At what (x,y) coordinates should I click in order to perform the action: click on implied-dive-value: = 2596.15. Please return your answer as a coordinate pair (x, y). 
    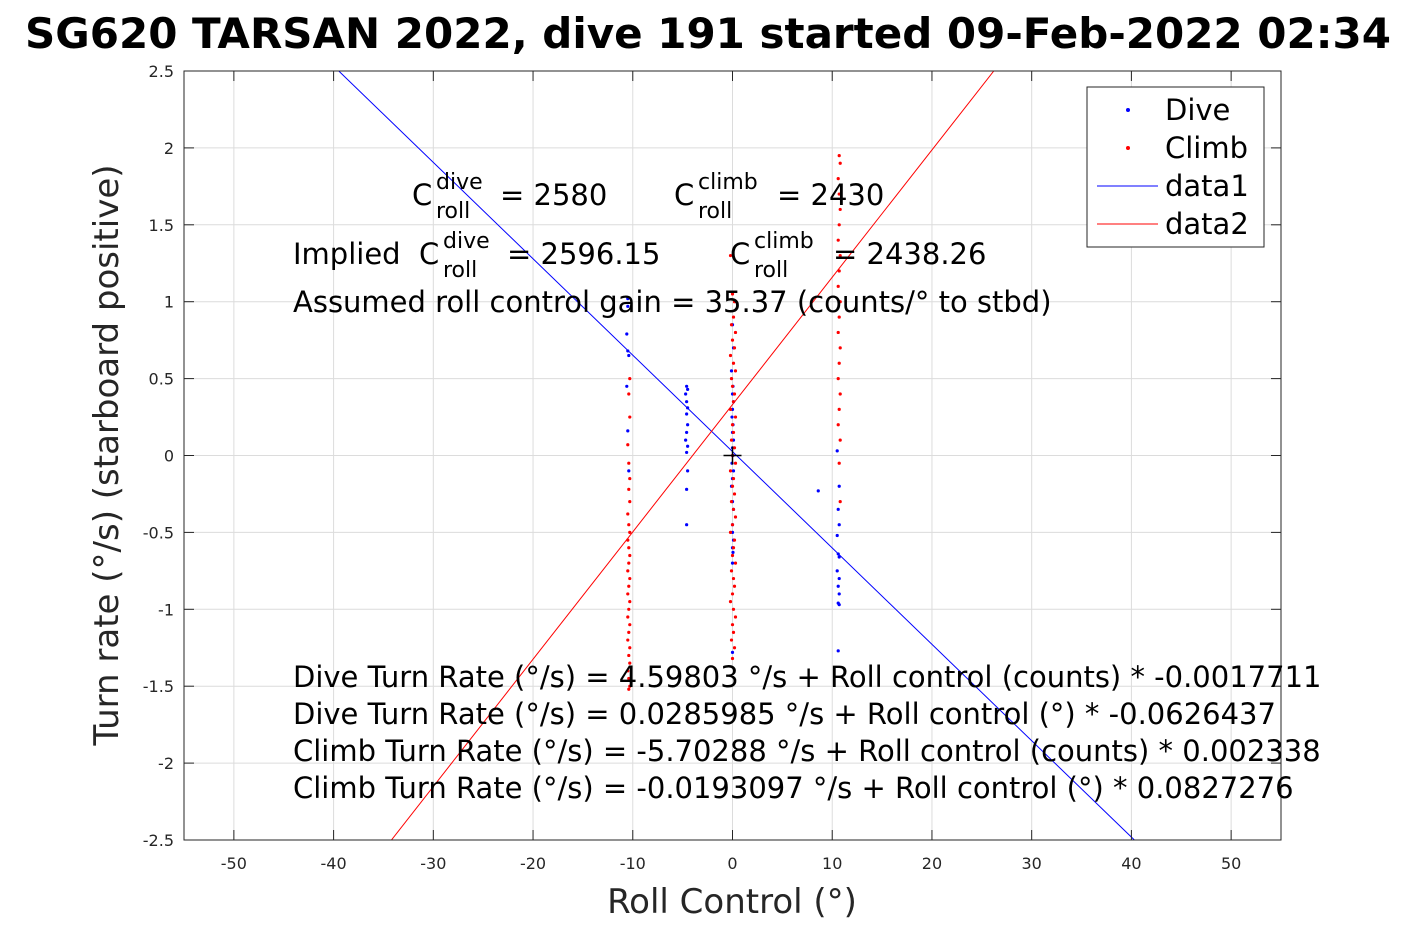
    Looking at the image, I should click on (583, 254).